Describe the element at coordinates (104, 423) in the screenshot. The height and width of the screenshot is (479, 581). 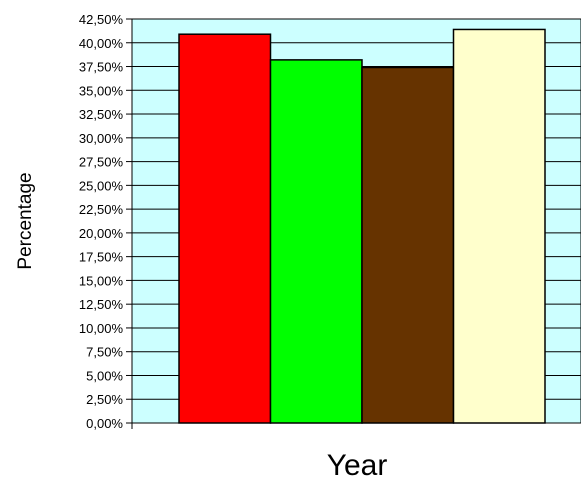
I see `y-tick-label: 0,00%` at that location.